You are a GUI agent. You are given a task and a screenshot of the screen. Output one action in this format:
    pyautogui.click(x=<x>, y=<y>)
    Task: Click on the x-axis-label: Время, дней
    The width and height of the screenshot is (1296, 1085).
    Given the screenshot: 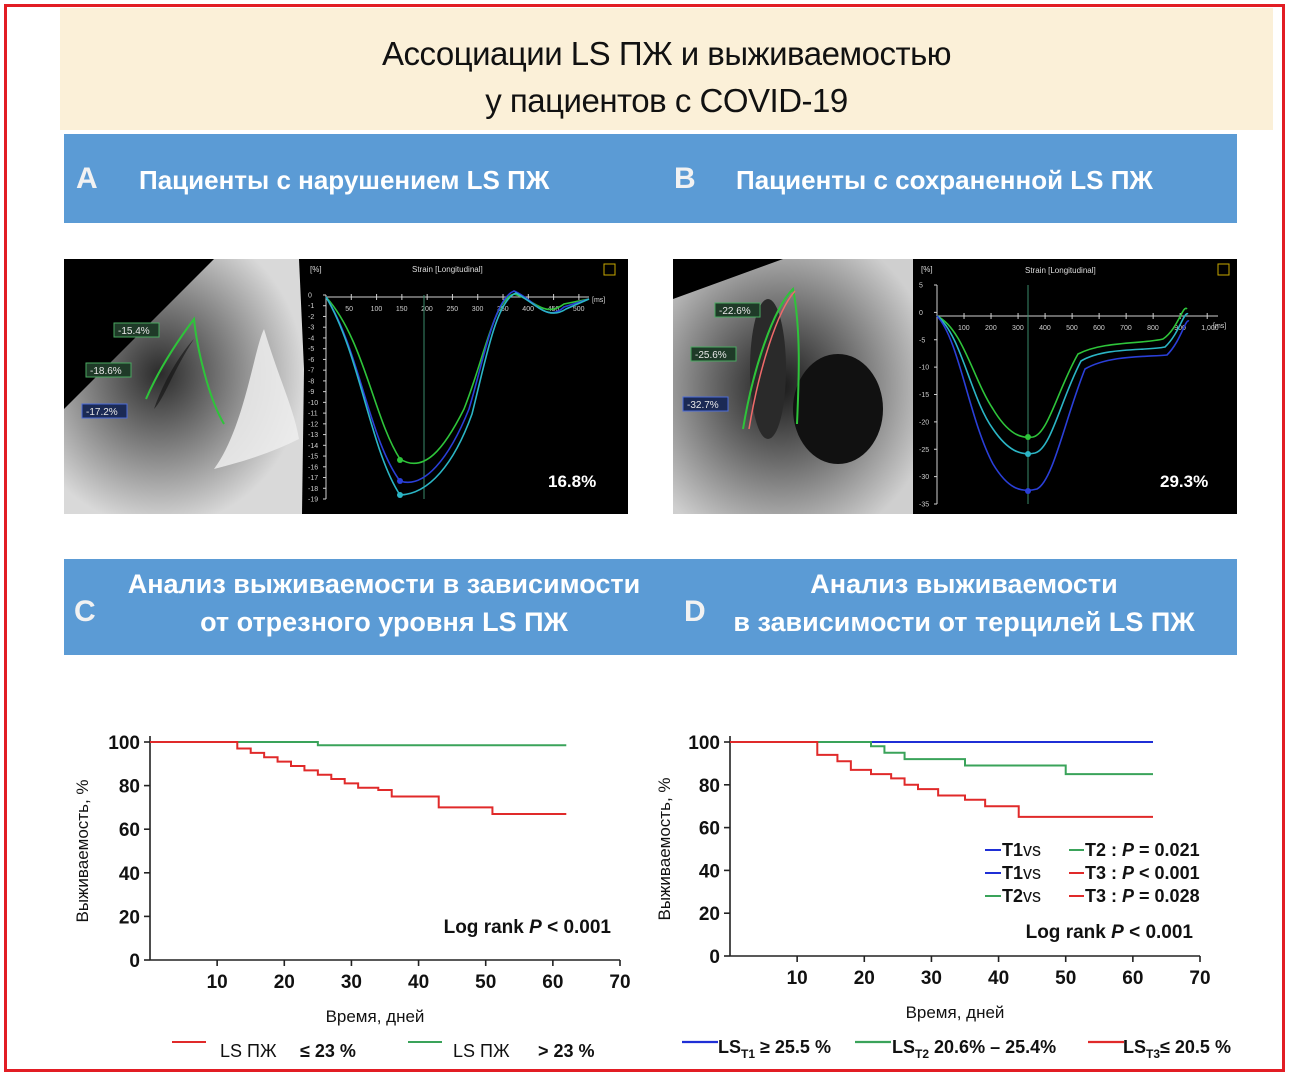 What is the action you would take?
    pyautogui.click(x=955, y=1012)
    